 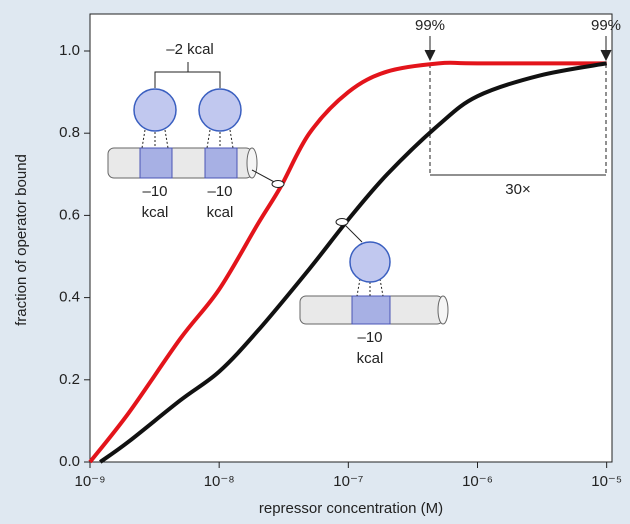 I want to click on y-tick-label: 0.0, so click(x=69, y=461).